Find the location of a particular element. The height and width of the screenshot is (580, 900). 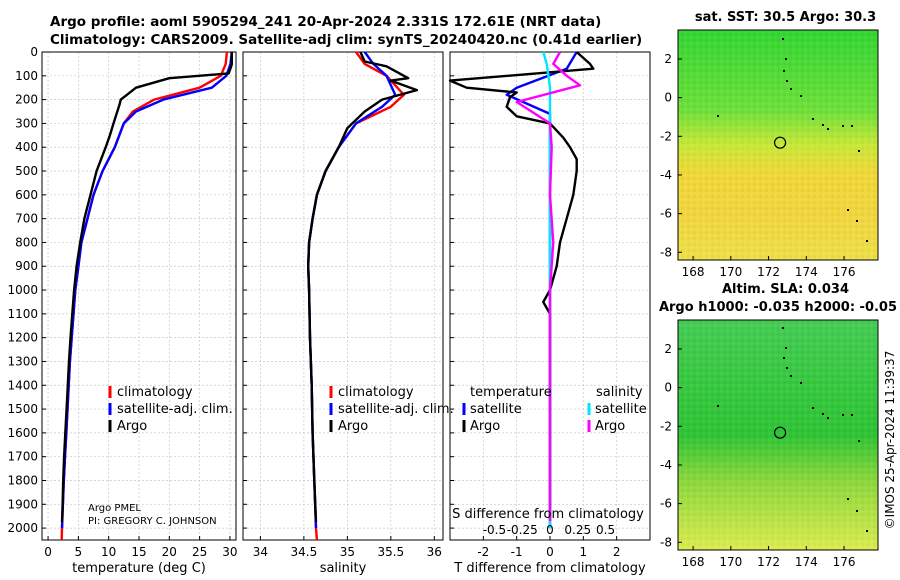

credit-line1: Argo PMEL is located at coordinates (114, 508).